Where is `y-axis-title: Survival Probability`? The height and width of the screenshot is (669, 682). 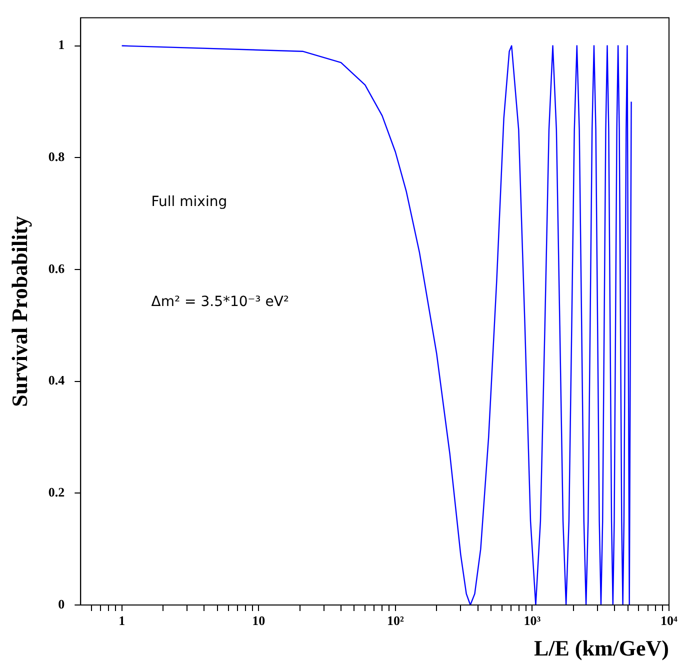 y-axis-title: Survival Probability is located at coordinates (19, 311).